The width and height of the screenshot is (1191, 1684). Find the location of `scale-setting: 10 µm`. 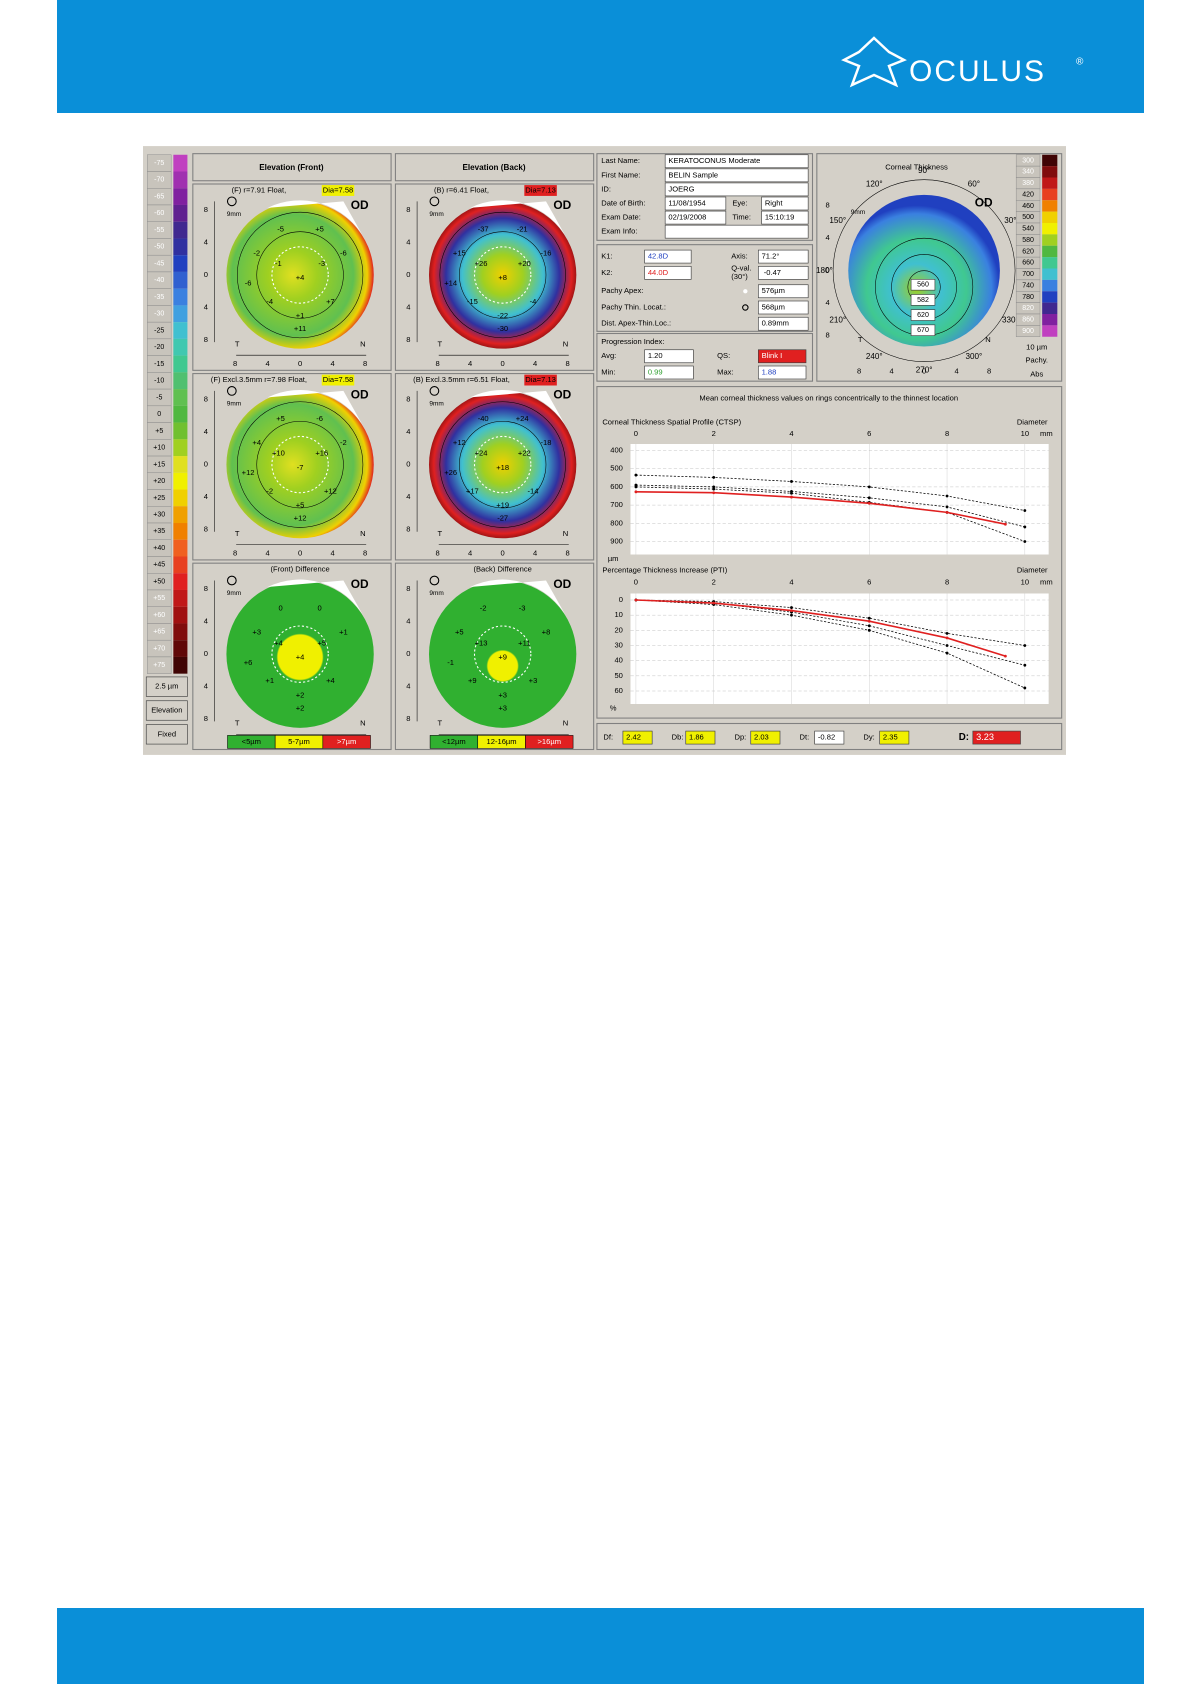

scale-setting: 10 µm is located at coordinates (1036, 347).